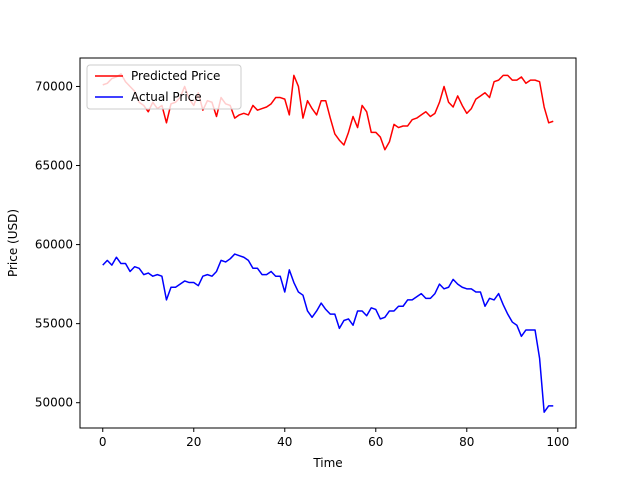 The width and height of the screenshot is (640, 480). I want to click on y-tick-label: 65000, so click(54, 166).